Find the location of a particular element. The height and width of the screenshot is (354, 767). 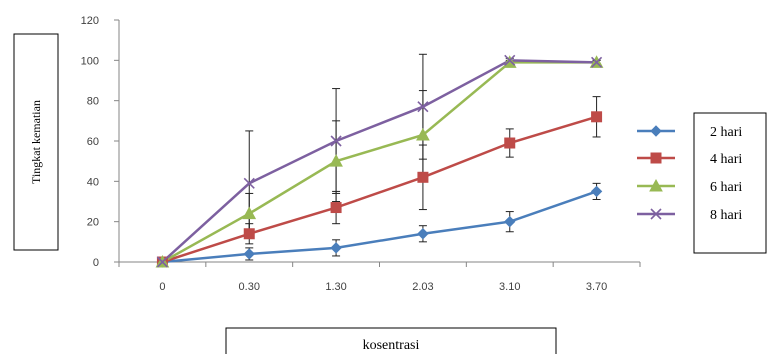

series-line is located at coordinates (379, 227).